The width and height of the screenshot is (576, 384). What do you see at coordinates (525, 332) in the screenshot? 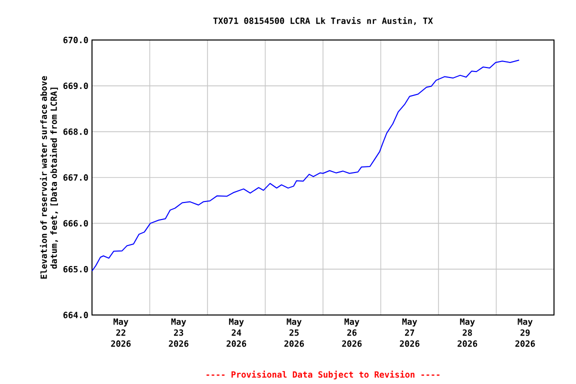
I see `x-tick-label: May 29 2026` at bounding box center [525, 332].